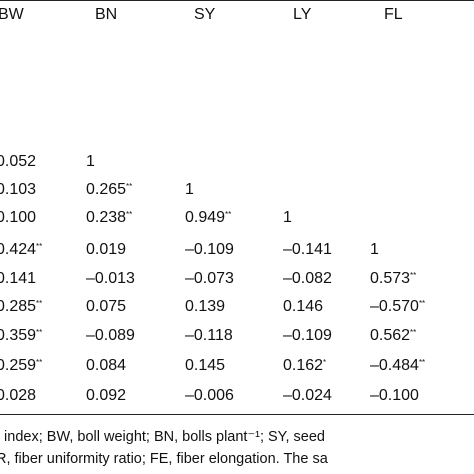 This screenshot has height=474, width=474. I want to click on table-cell: 0.146, so click(303, 306).